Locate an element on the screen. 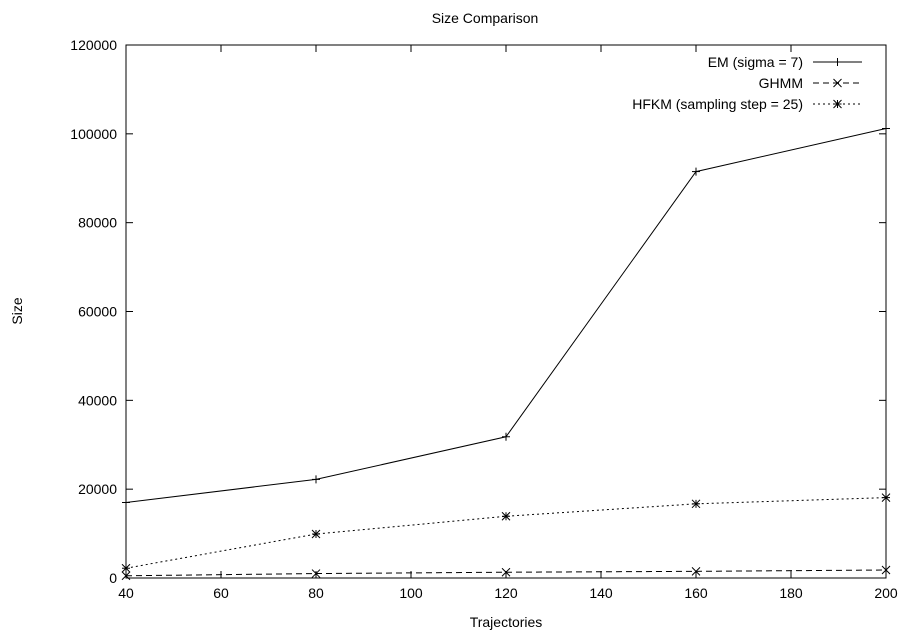 Image resolution: width=906 pixels, height=637 pixels. y-tick-label: 20000 is located at coordinates (97, 489).